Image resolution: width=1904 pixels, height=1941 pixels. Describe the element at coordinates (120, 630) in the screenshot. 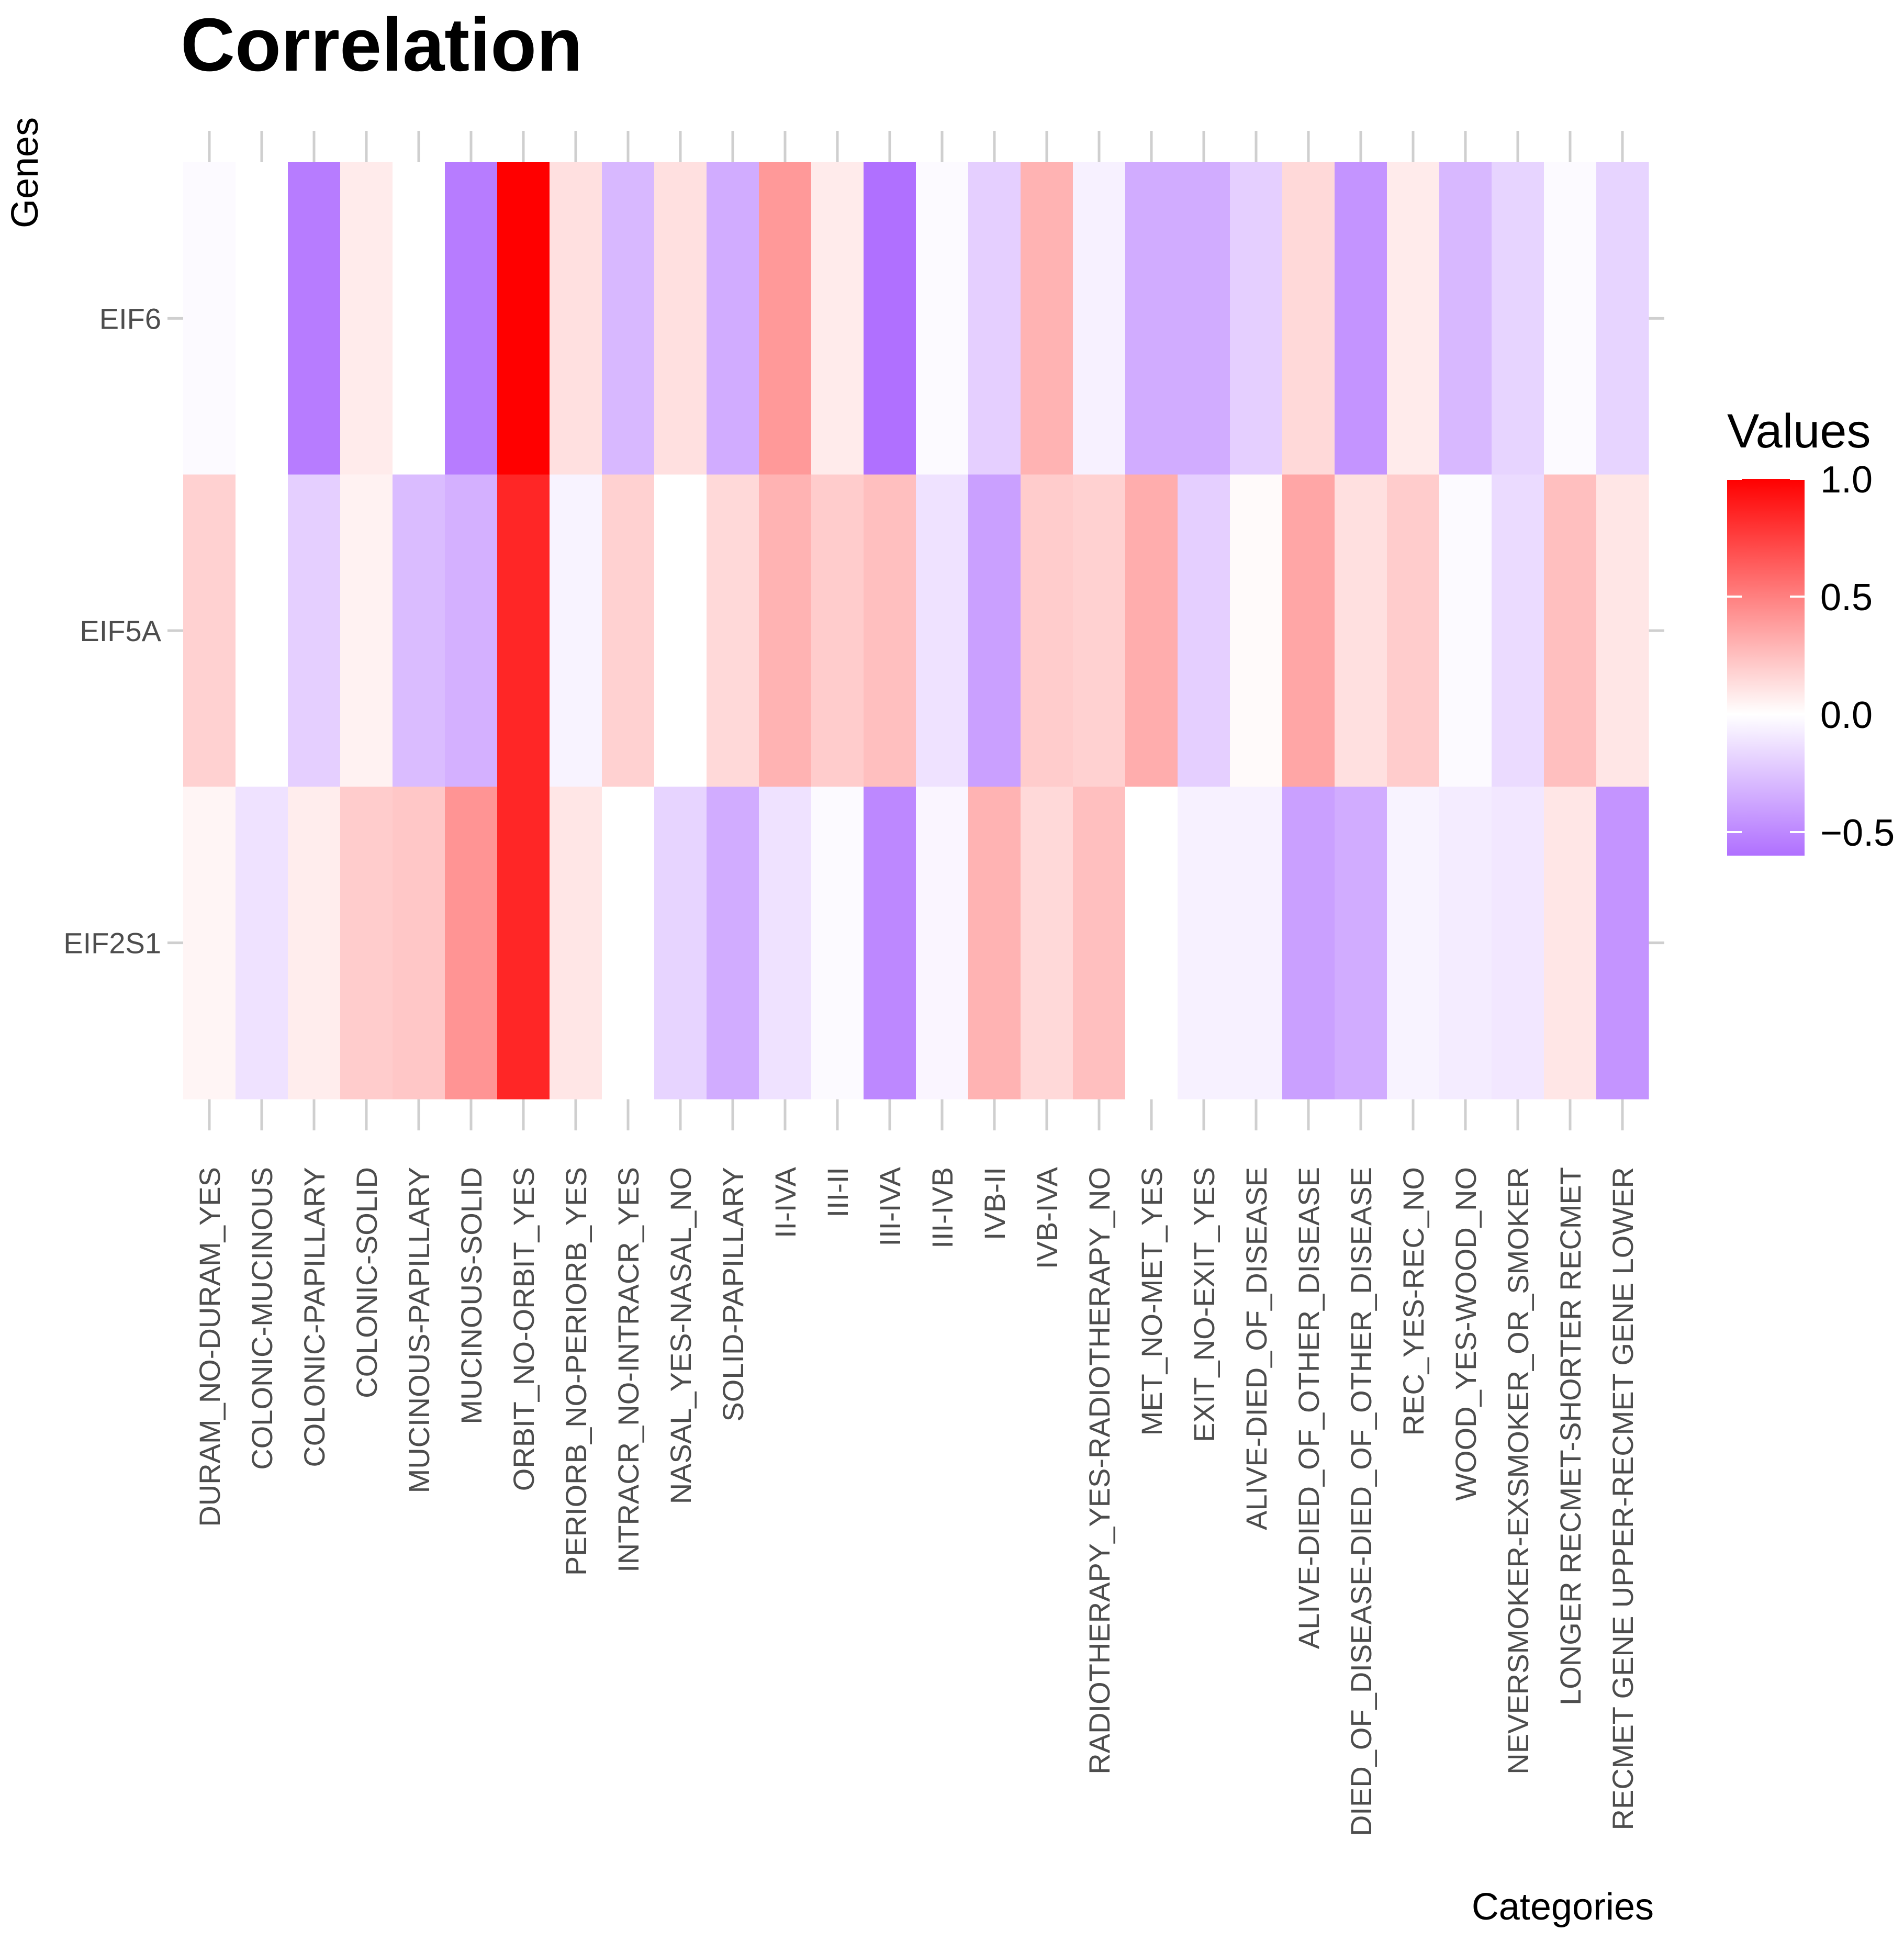

I see `y-tick-label: EIF5A` at that location.